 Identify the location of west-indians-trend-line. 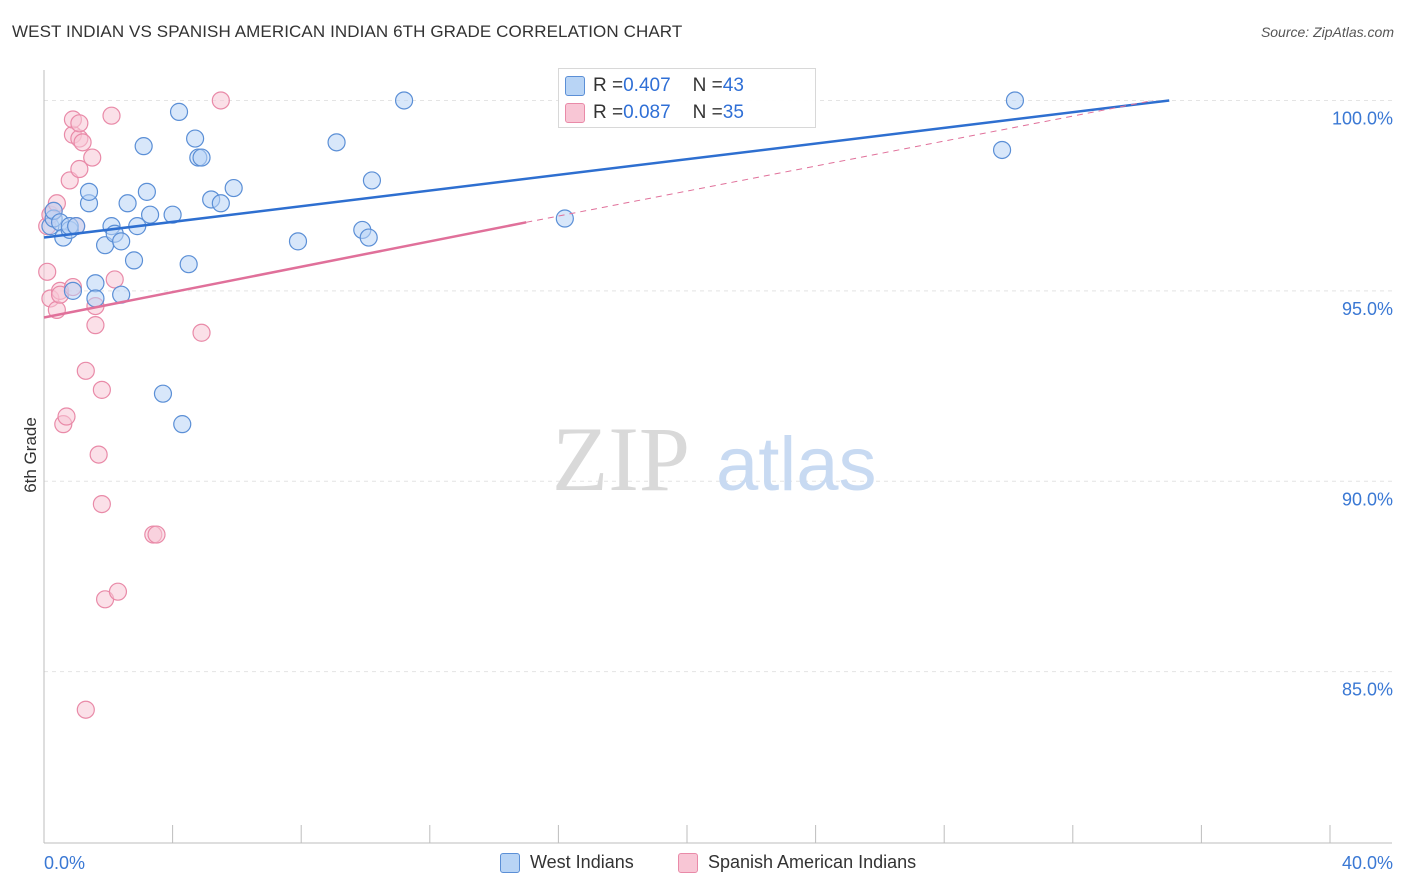
(606, 169).